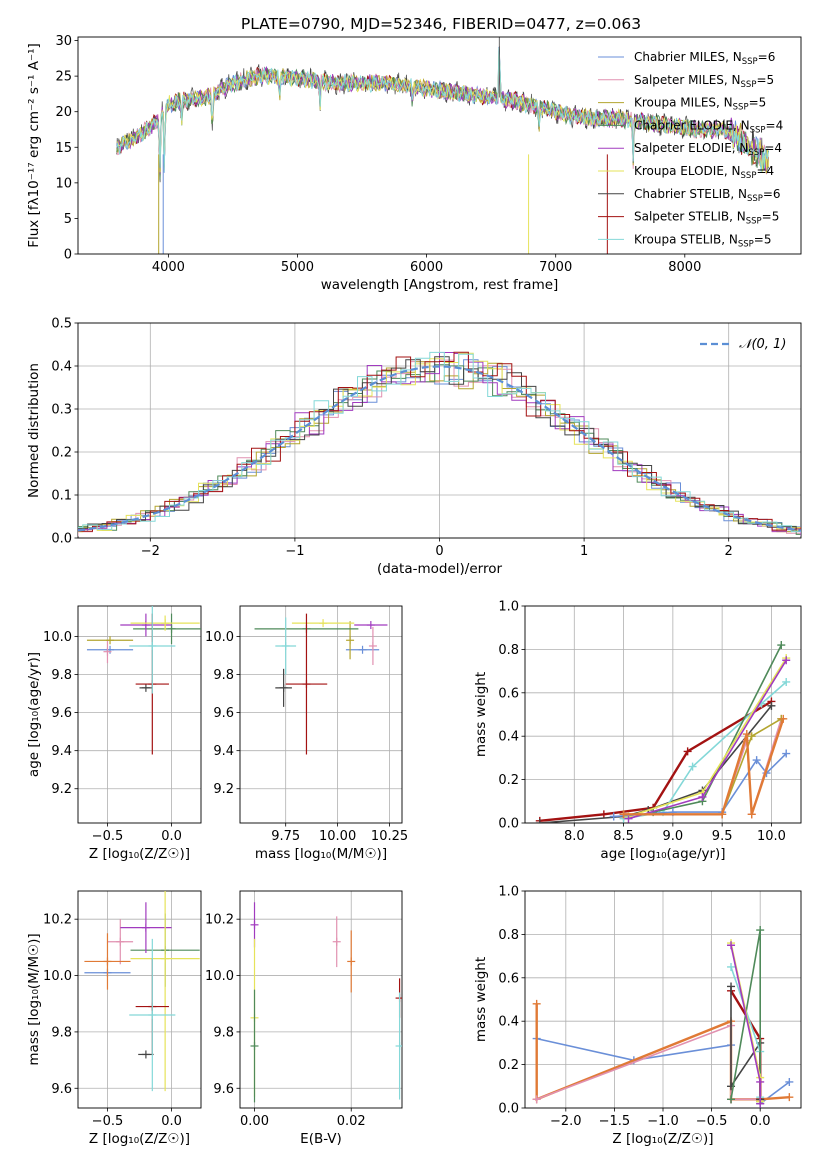 Image resolution: width=819 pixels, height=1170 pixels. Describe the element at coordinates (673, 836) in the screenshot. I see `x-tick-label: 9.0` at that location.